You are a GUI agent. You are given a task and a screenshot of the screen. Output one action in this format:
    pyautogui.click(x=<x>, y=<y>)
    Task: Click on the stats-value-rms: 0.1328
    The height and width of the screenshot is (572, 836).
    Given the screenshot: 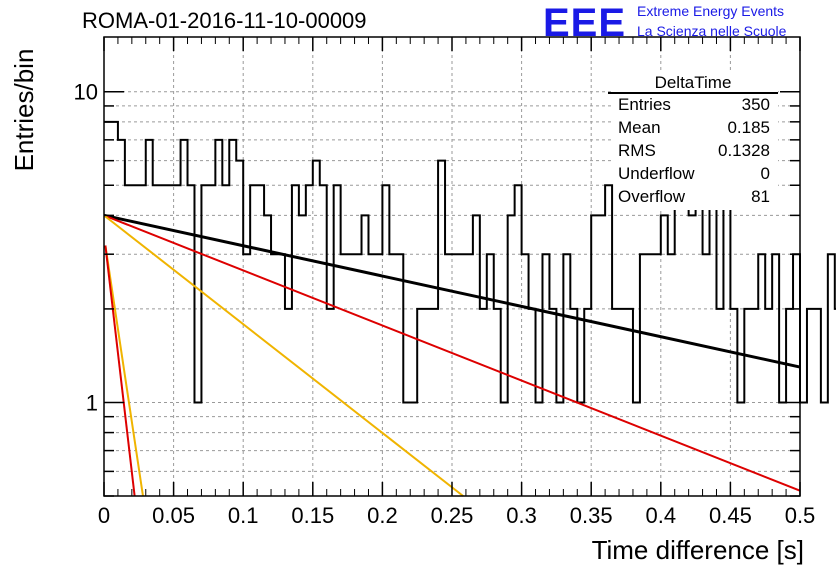 What is the action you would take?
    pyautogui.click(x=744, y=150)
    